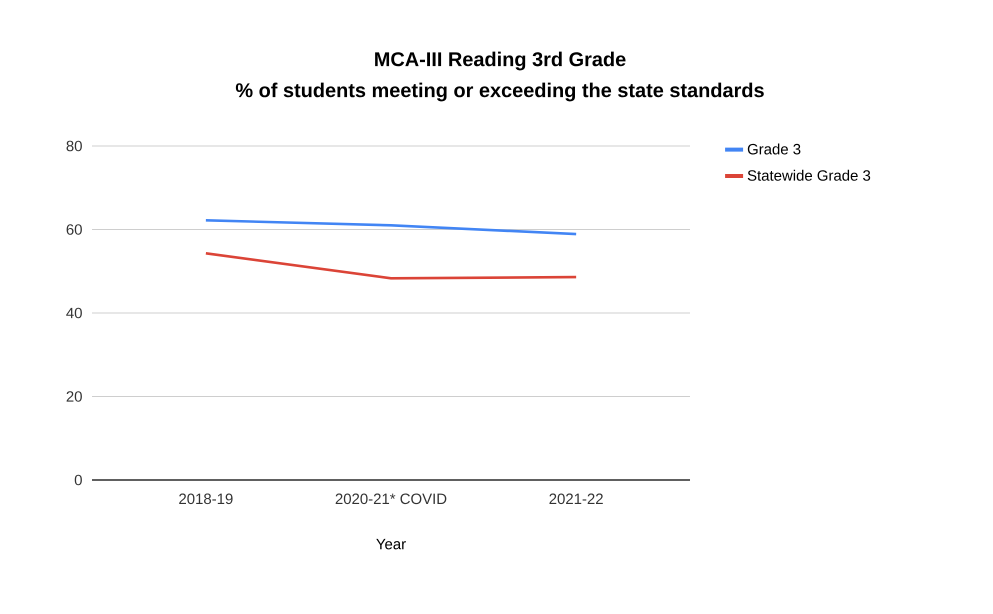 The image size is (993, 614). Describe the element at coordinates (500, 92) in the screenshot. I see `chart-subtitle: % of students meeting or exceeding the state standards` at that location.